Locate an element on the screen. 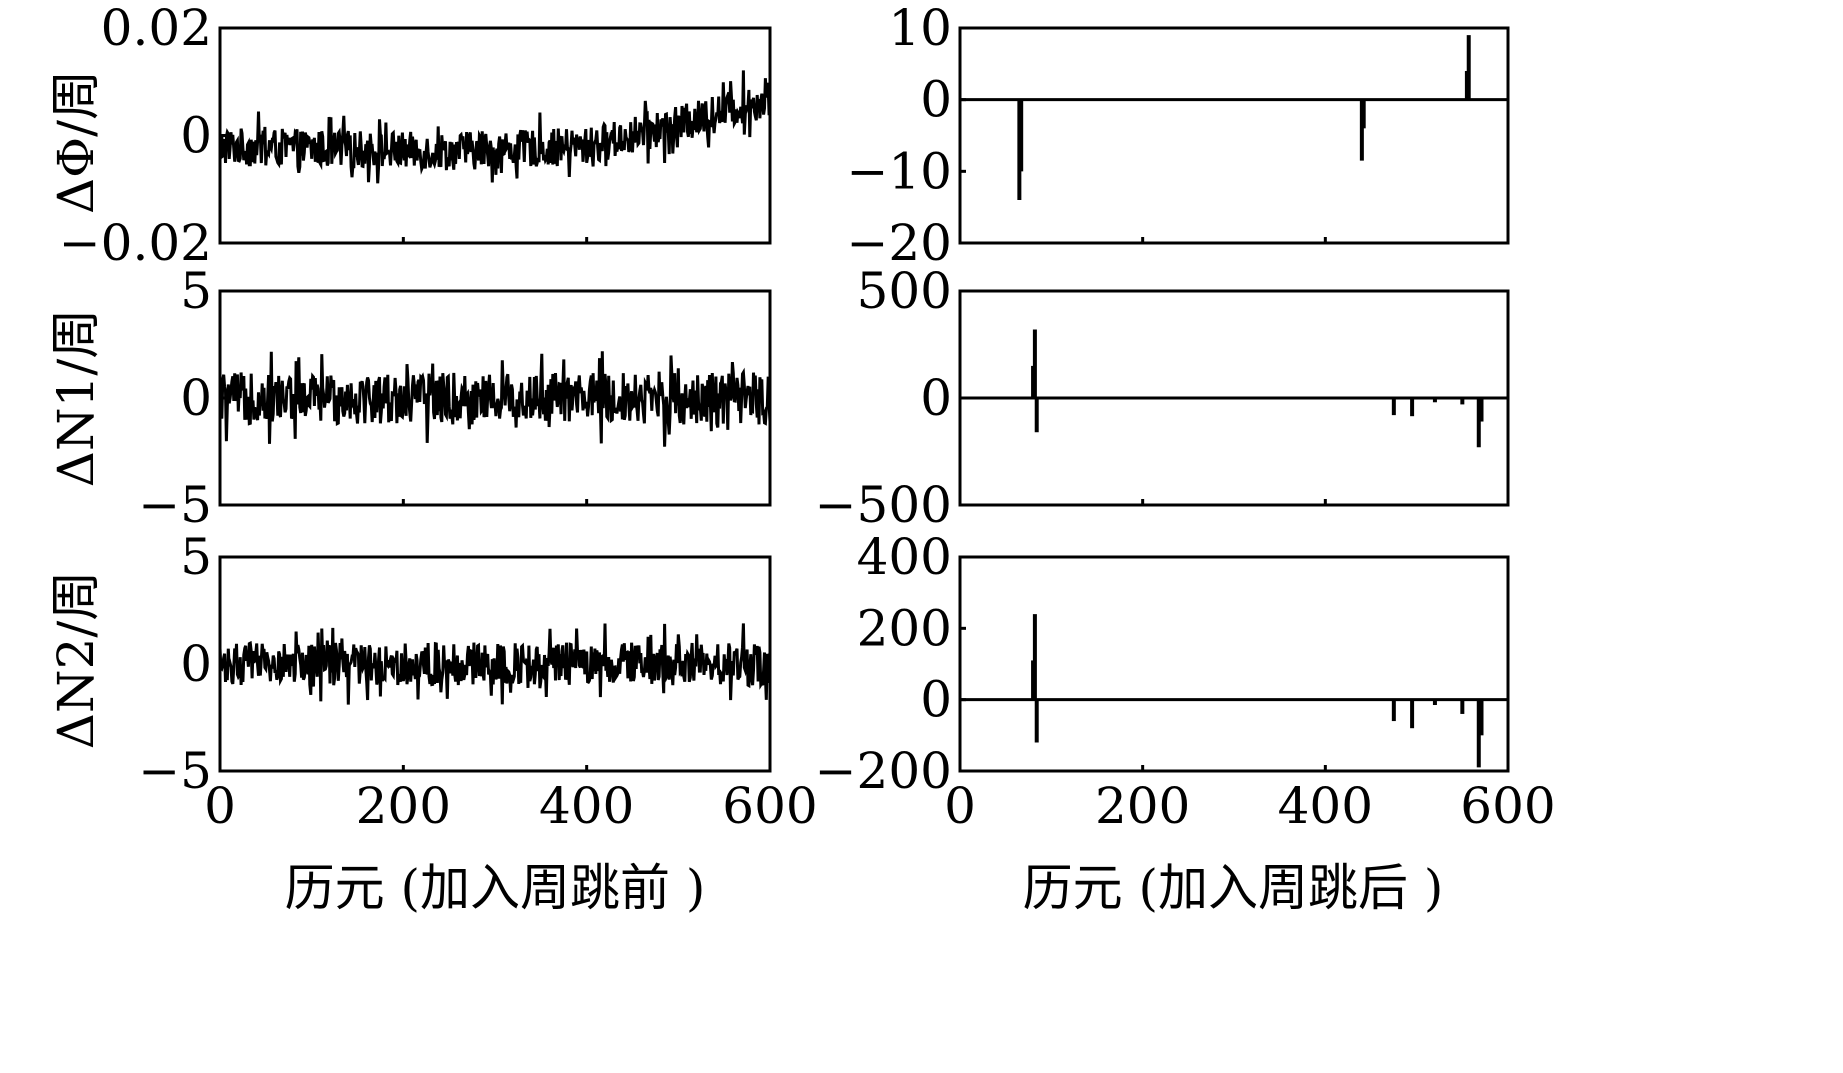 Image resolution: width=1843 pixels, height=1073 pixels. x-axis-title-right: 历元 (加入周跳后 ) is located at coordinates (1233, 888).